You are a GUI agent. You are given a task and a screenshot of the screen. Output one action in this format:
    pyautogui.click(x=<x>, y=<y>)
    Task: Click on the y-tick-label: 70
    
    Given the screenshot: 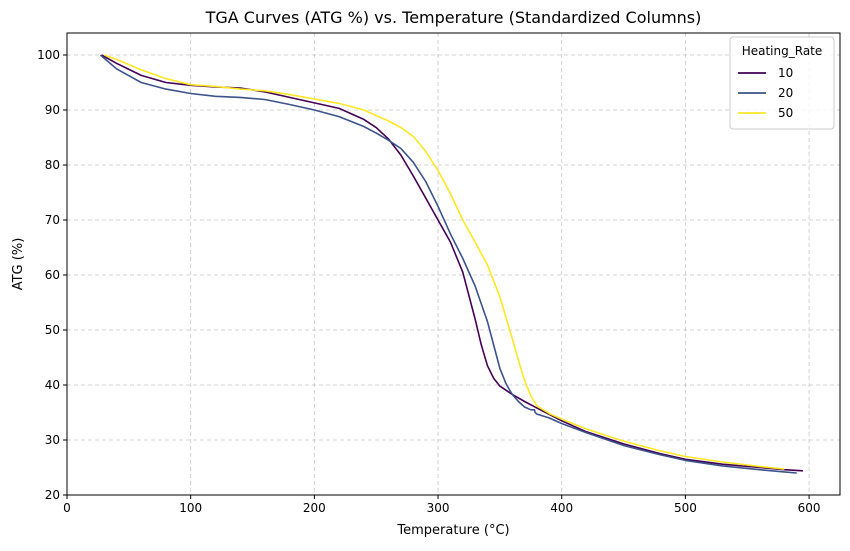 What is the action you would take?
    pyautogui.click(x=52, y=220)
    